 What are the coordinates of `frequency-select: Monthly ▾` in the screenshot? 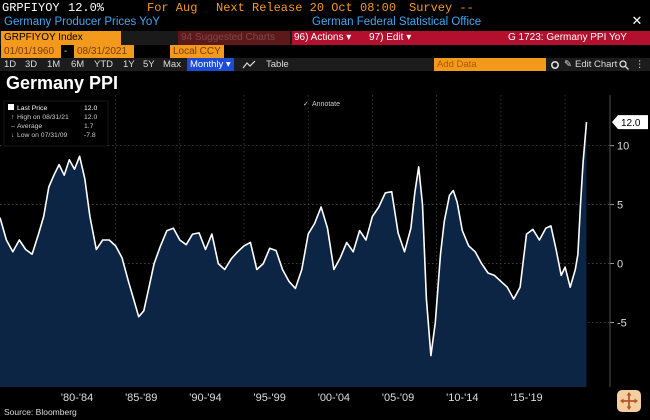 It's located at (210, 64).